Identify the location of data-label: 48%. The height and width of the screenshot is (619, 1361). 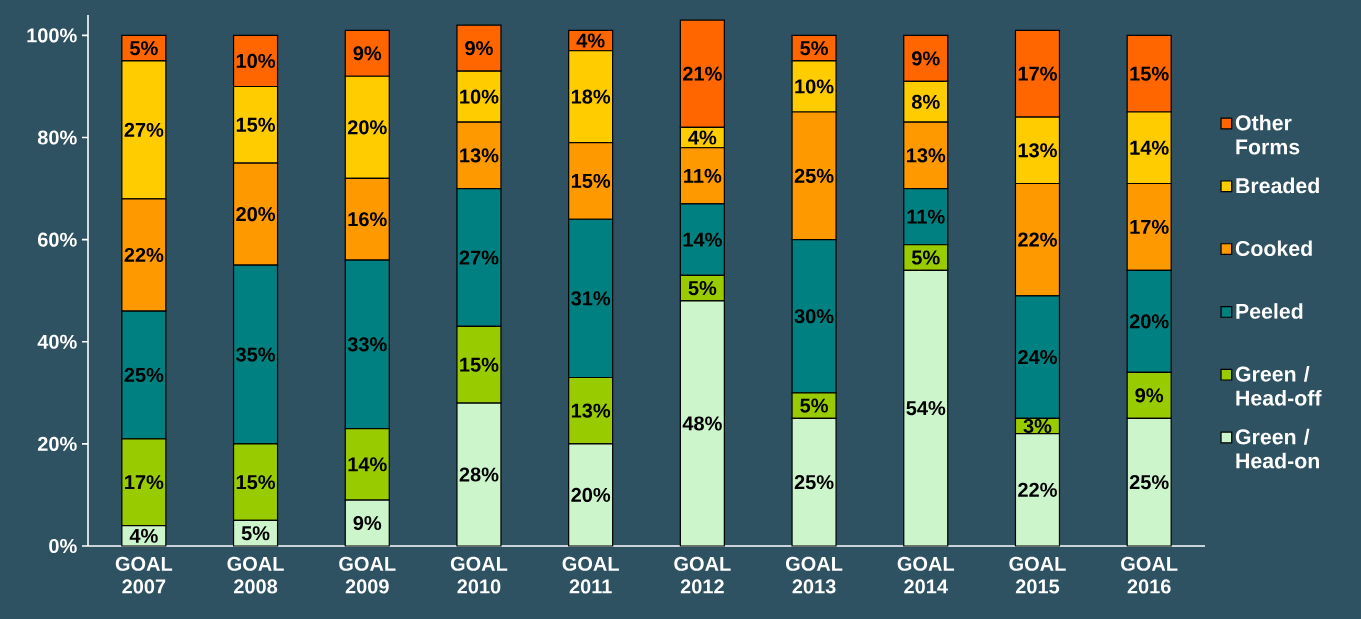
(702, 423).